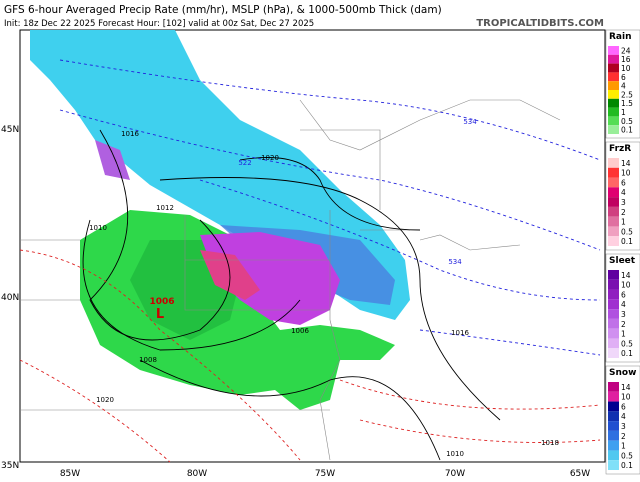 The image size is (640, 482). What do you see at coordinates (161, 302) in the screenshot?
I see `low-pressure: 1006` at bounding box center [161, 302].